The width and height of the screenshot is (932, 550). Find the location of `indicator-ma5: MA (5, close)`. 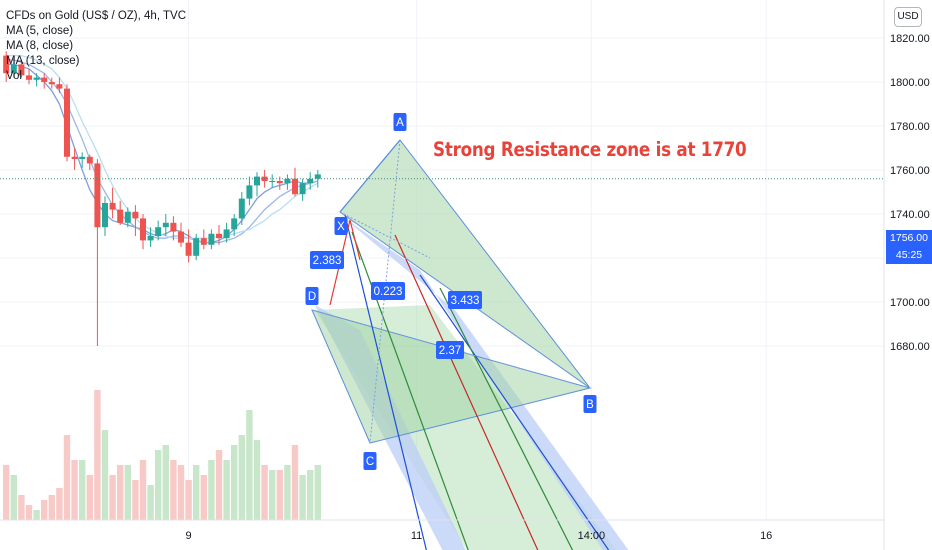

indicator-ma5: MA (5, close) is located at coordinates (40, 31).